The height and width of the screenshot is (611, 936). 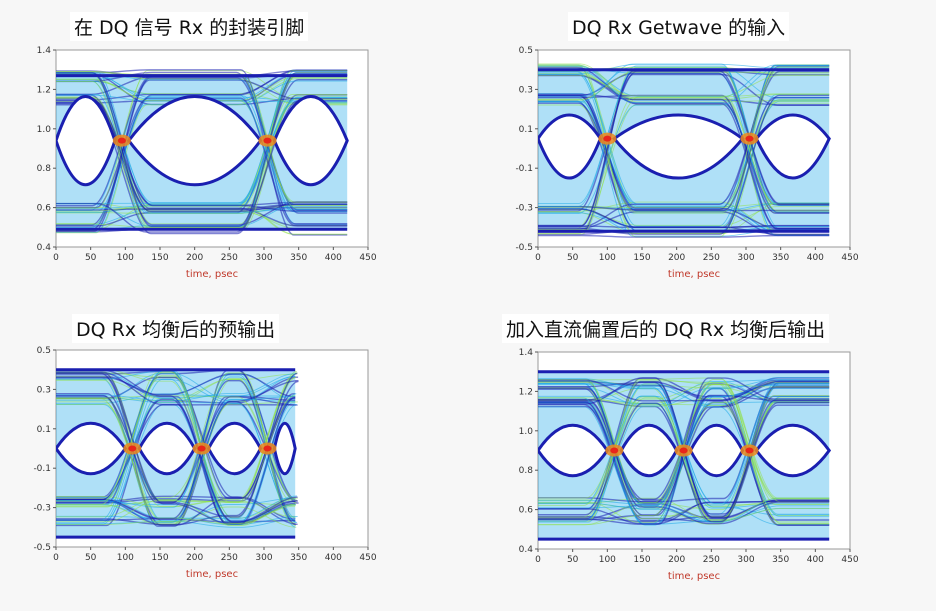 What do you see at coordinates (679, 26) in the screenshot?
I see `panel-title-2: DQ Rx Getwave 的输入` at bounding box center [679, 26].